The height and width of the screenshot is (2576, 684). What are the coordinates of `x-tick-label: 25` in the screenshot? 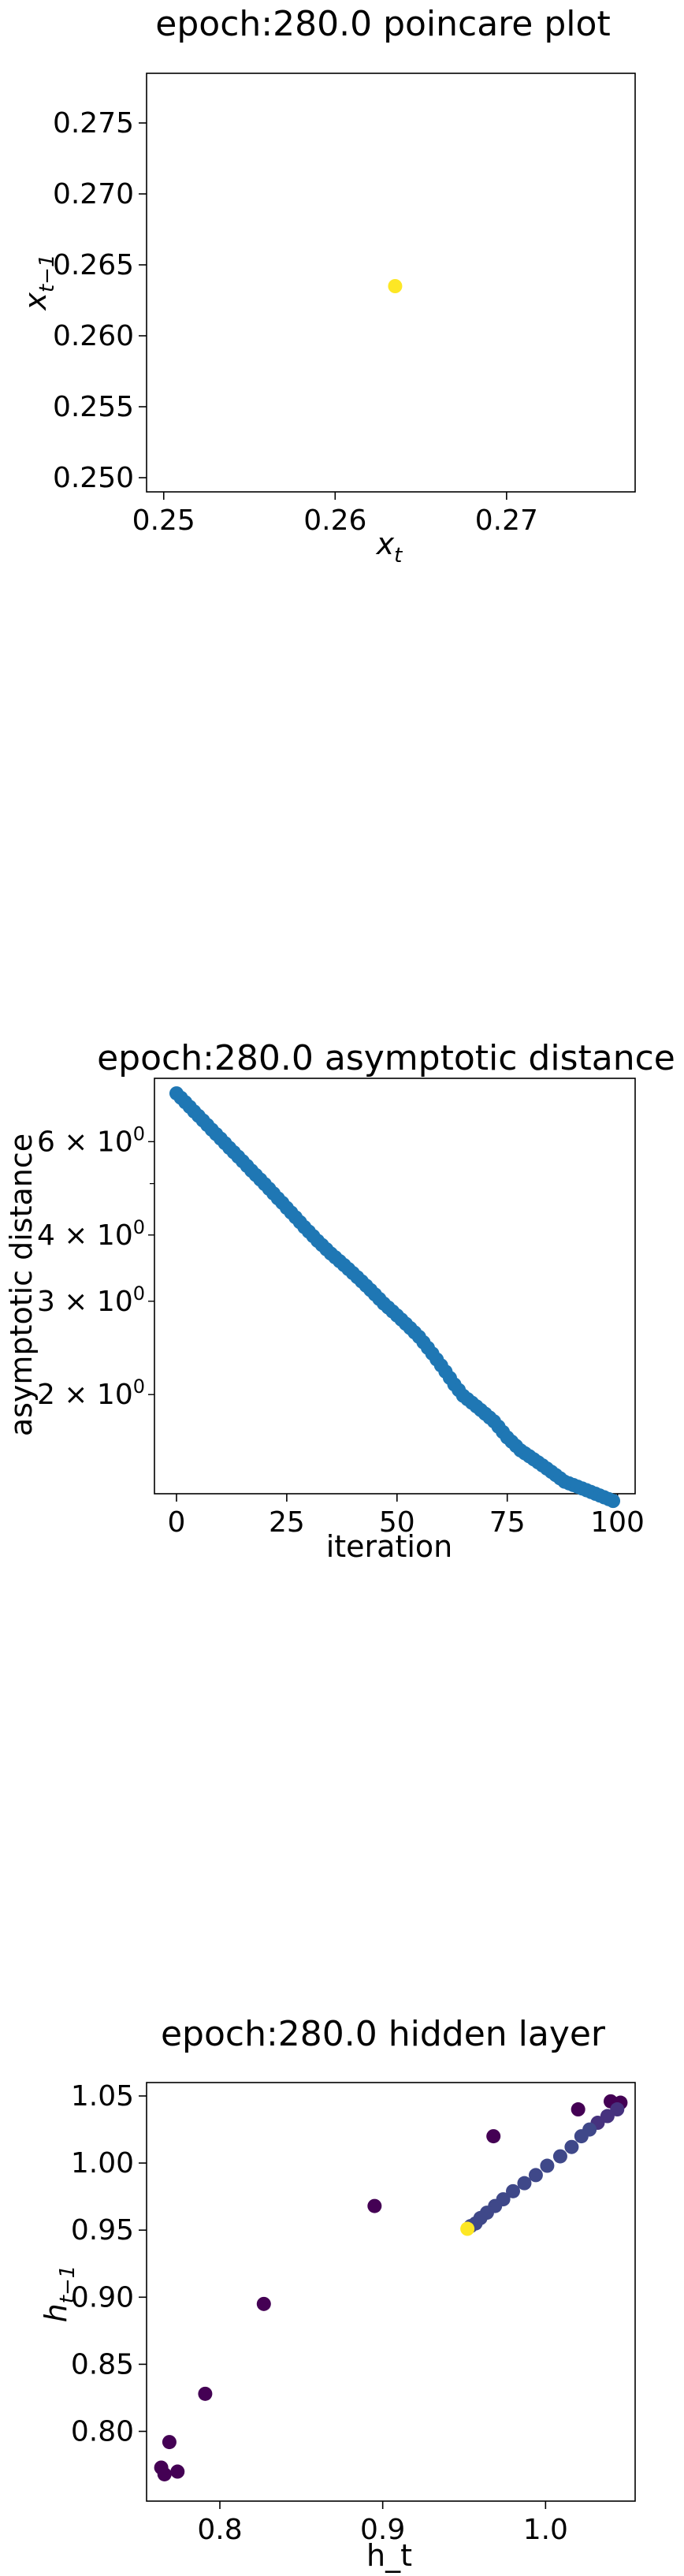 It's located at (287, 1522).